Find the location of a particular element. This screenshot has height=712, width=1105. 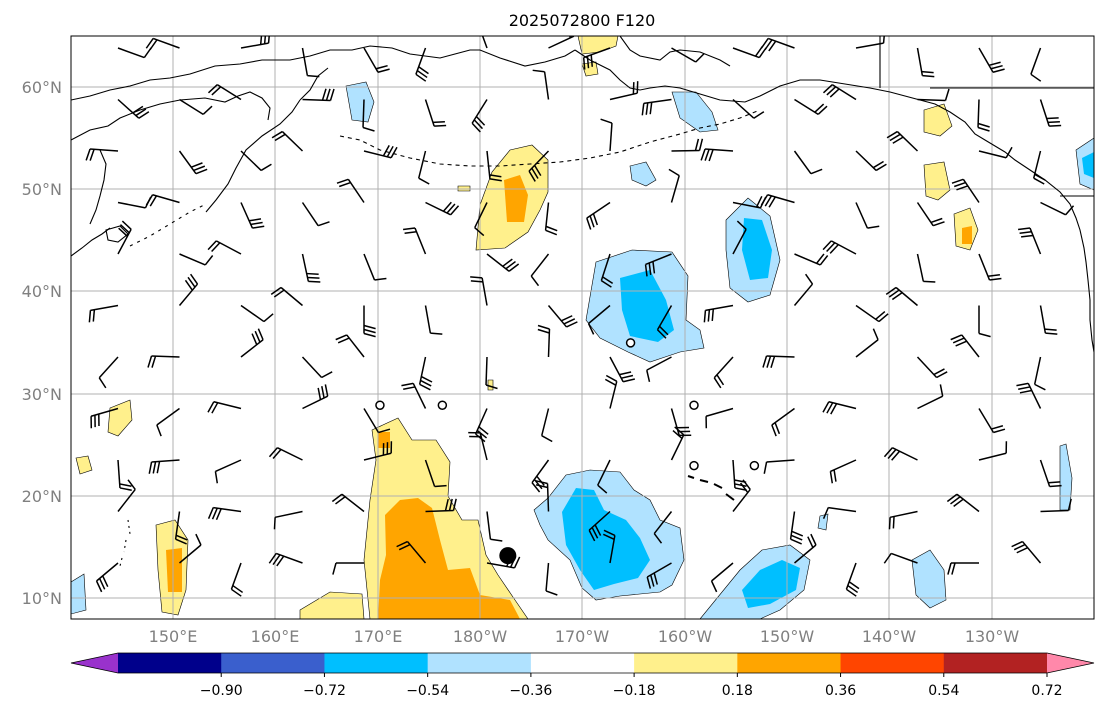

colorbar-tick-label: −0.72 is located at coordinates (324, 691).